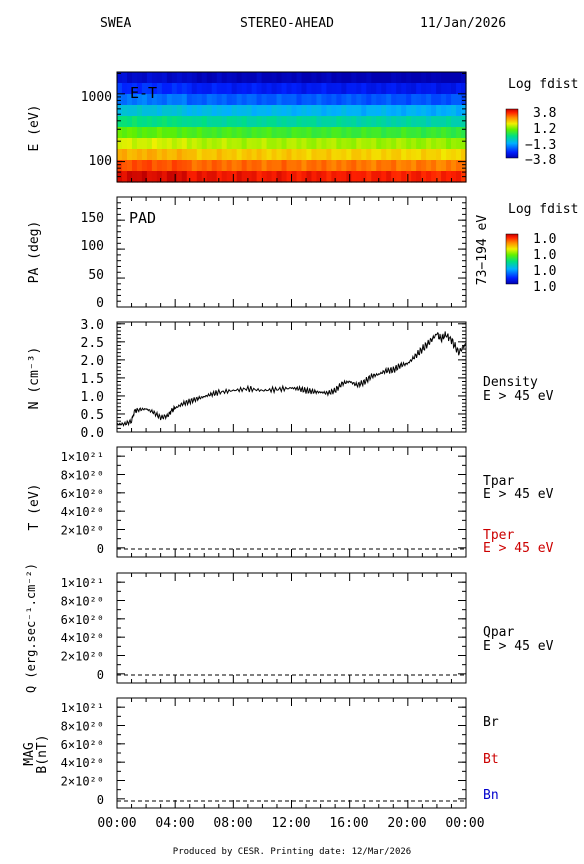 This screenshot has height=864, width=584. I want to click on instrument-title: SWEA, so click(115, 23).